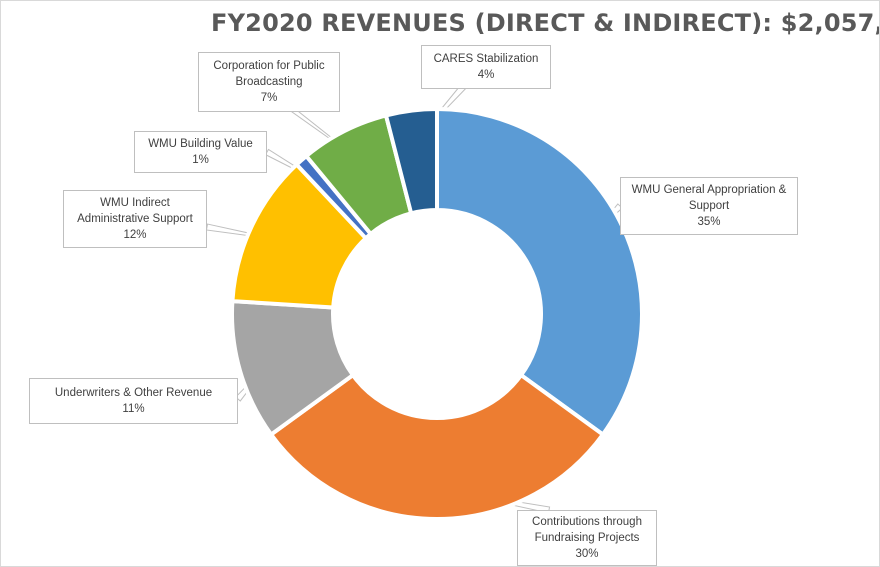 The height and width of the screenshot is (567, 880). What do you see at coordinates (486, 59) in the screenshot?
I see `callout-label: CARES Stabilization` at bounding box center [486, 59].